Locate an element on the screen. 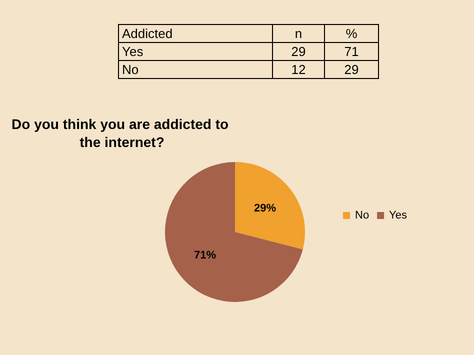  text: n is located at coordinates (298, 33).